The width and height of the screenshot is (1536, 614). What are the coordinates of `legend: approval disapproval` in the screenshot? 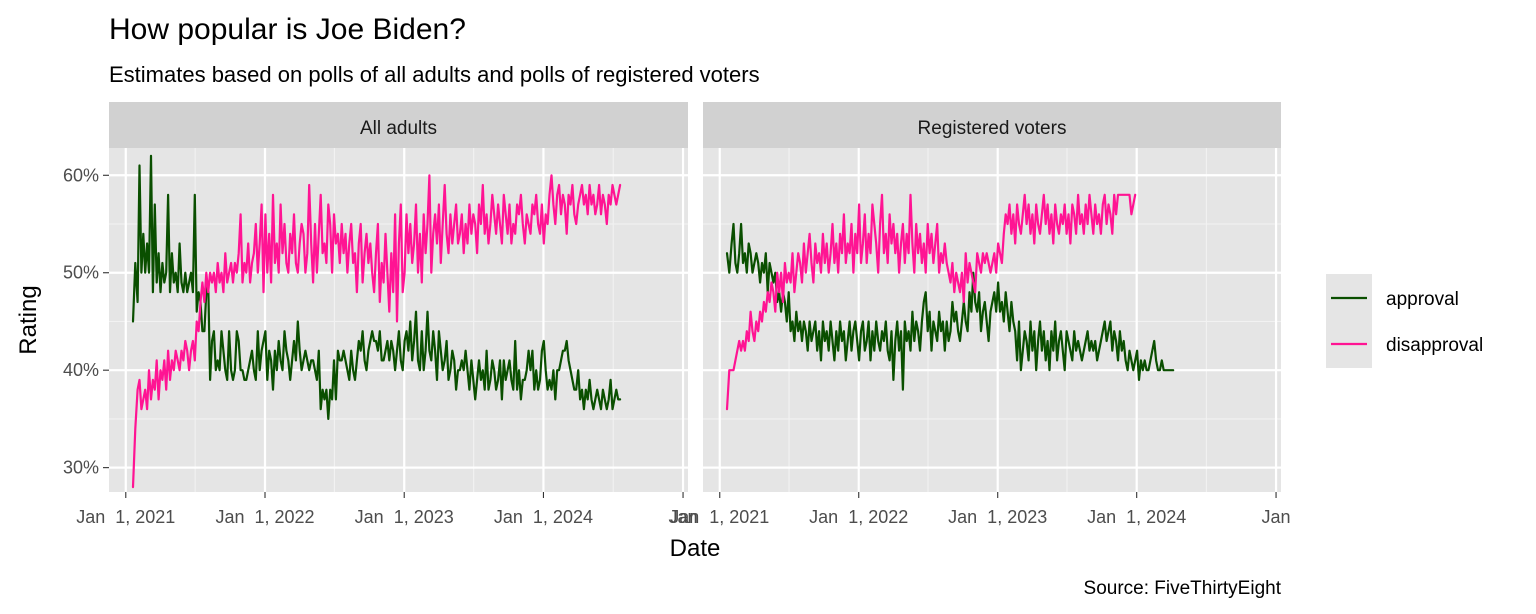 It's located at (1404, 321).